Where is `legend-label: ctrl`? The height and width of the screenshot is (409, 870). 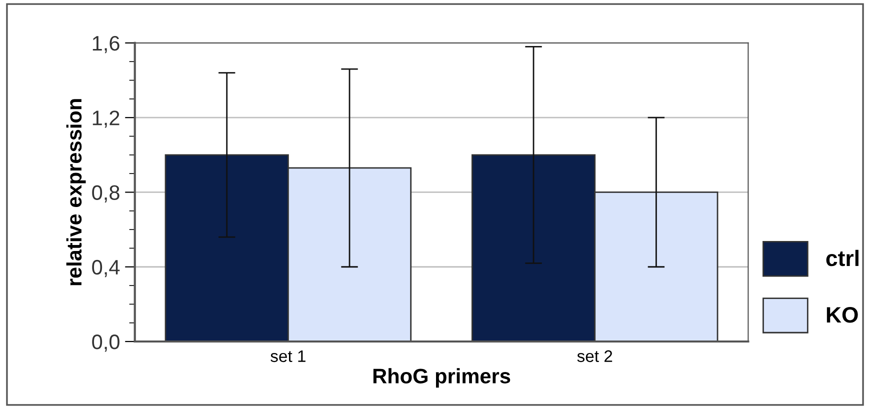 legend-label: ctrl is located at coordinates (842, 258).